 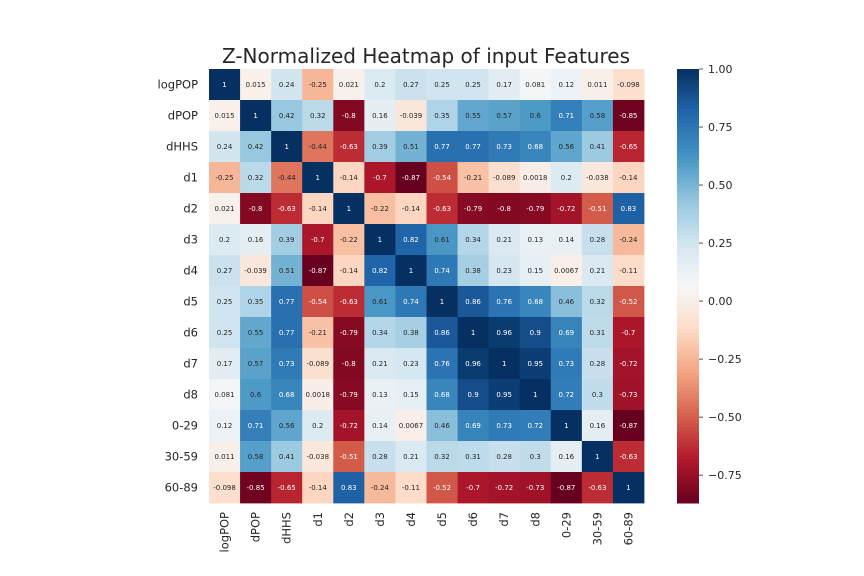 What do you see at coordinates (318, 240) in the screenshot?
I see `cell-value-label: -0.7` at bounding box center [318, 240].